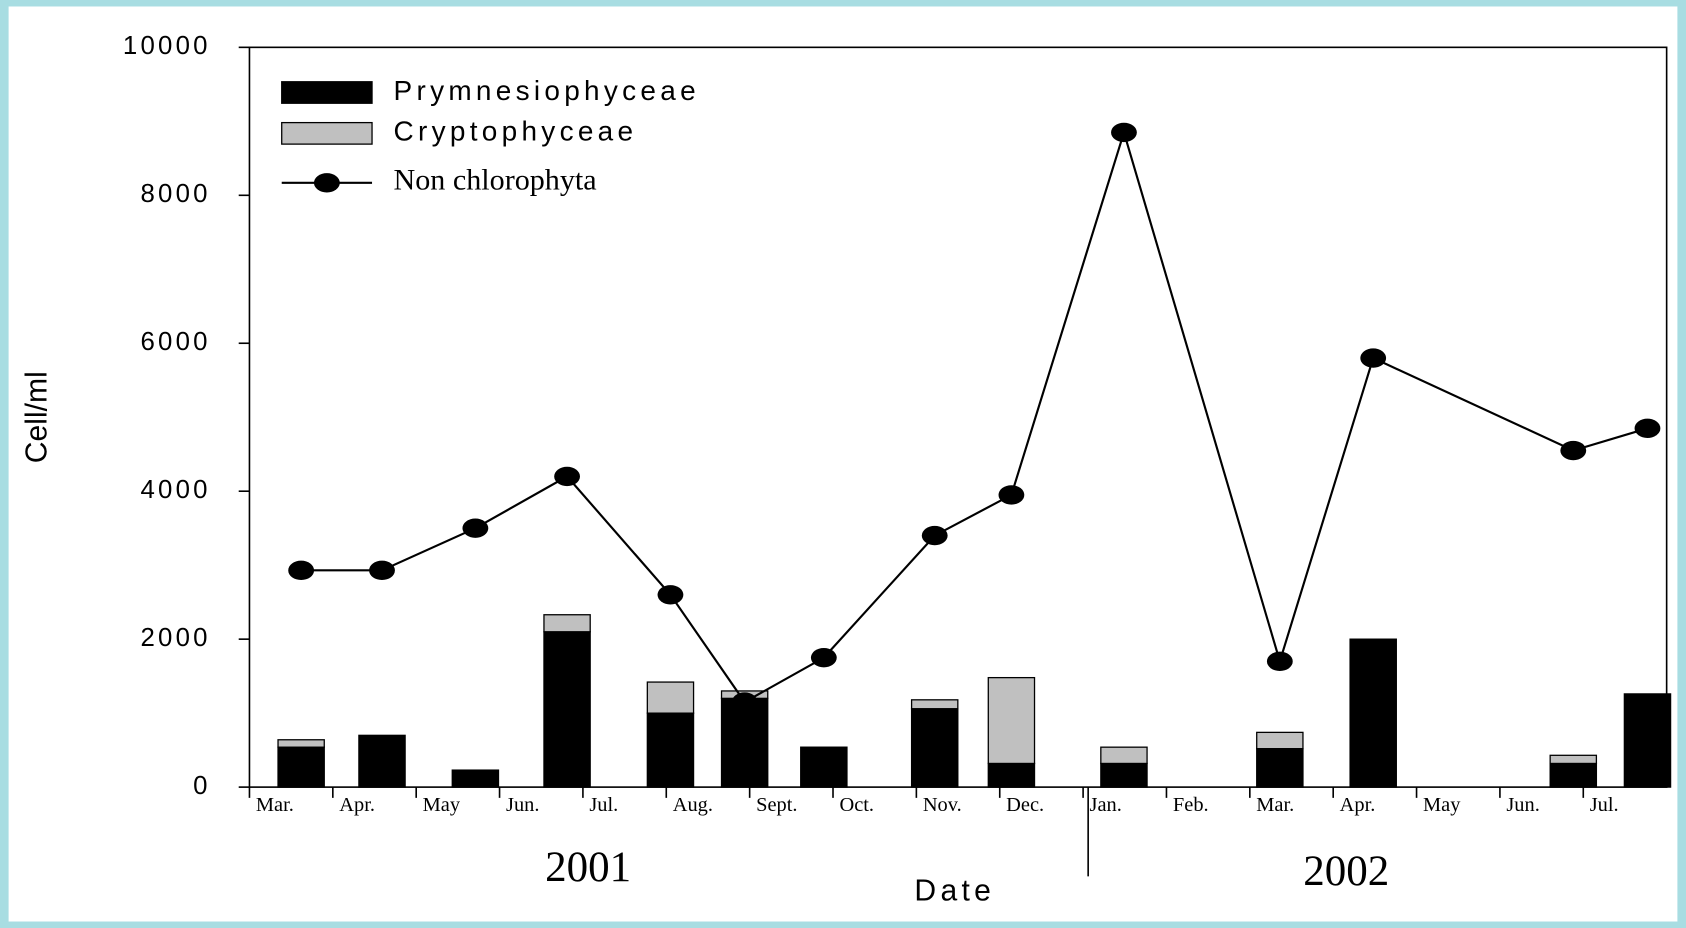 The image size is (1686, 928). I want to click on y-tick-label: 10000, so click(167, 46).